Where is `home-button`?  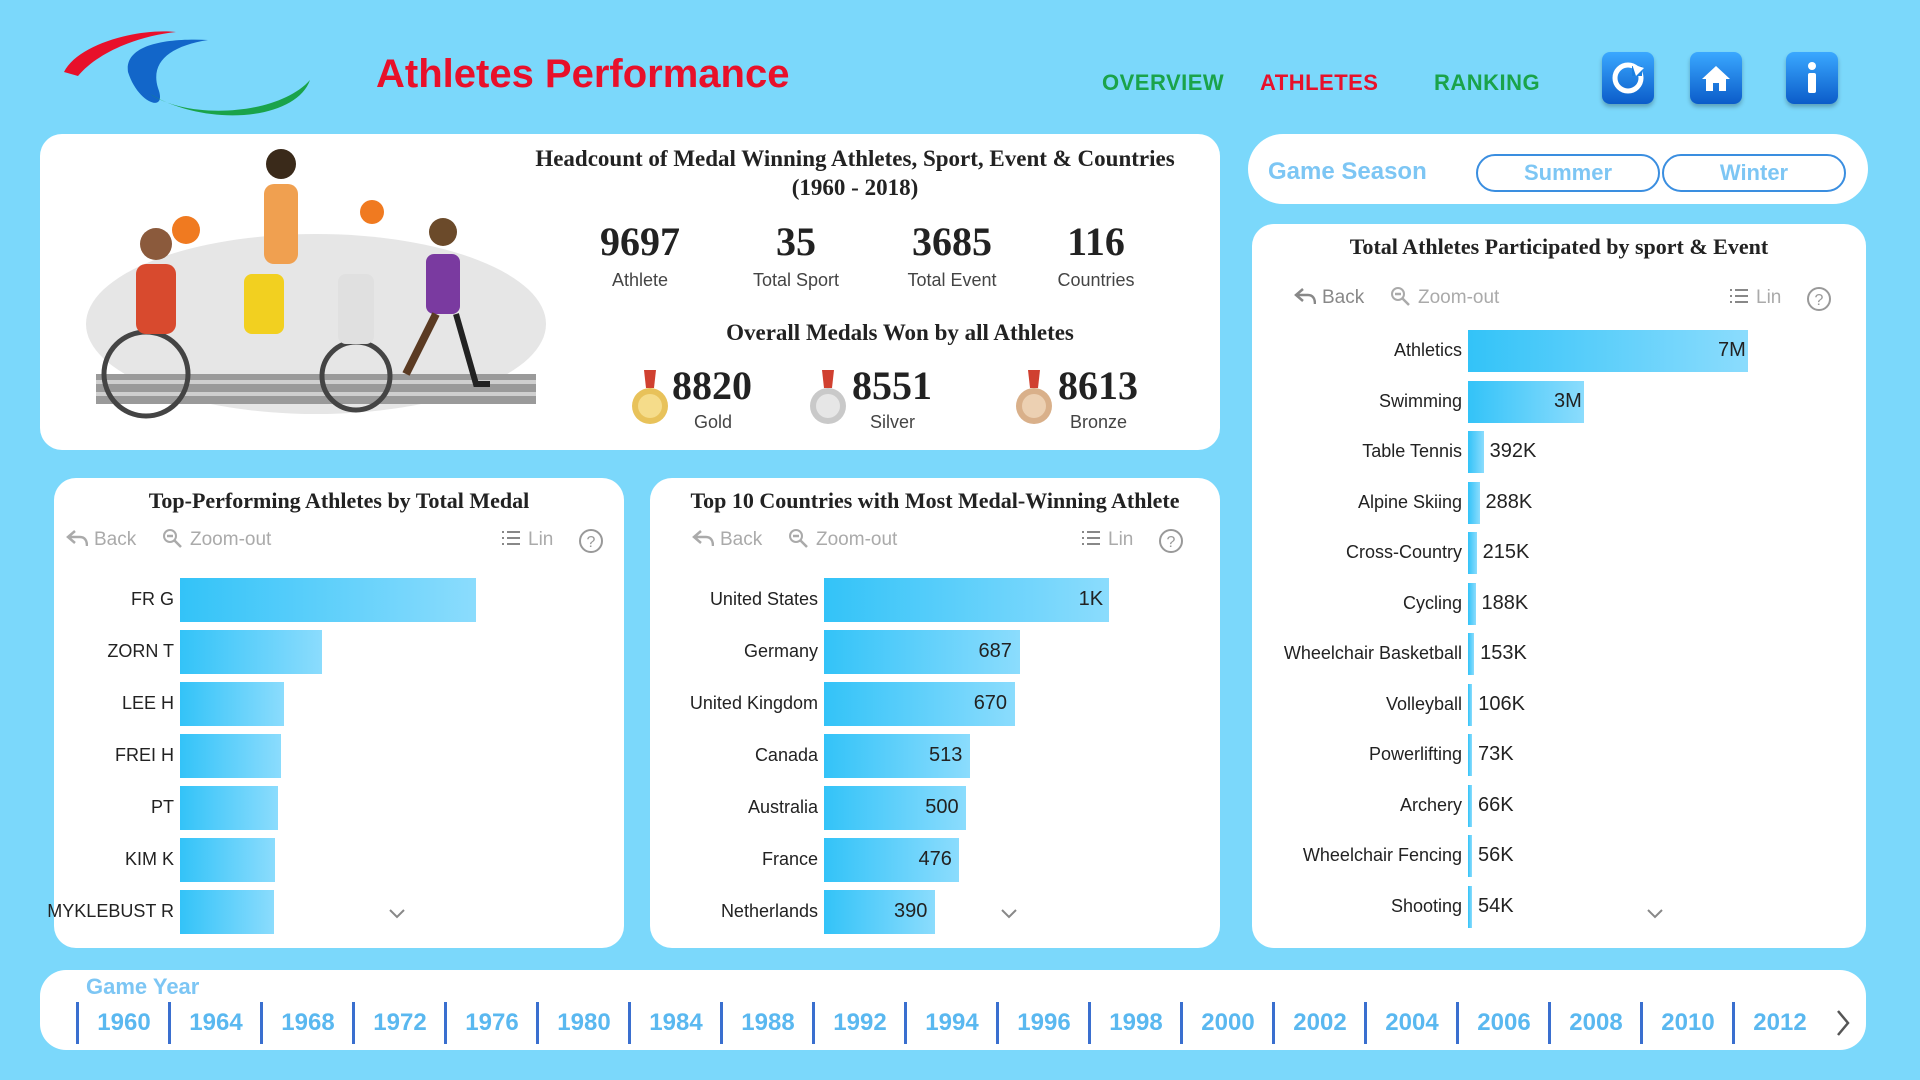 home-button is located at coordinates (1716, 78).